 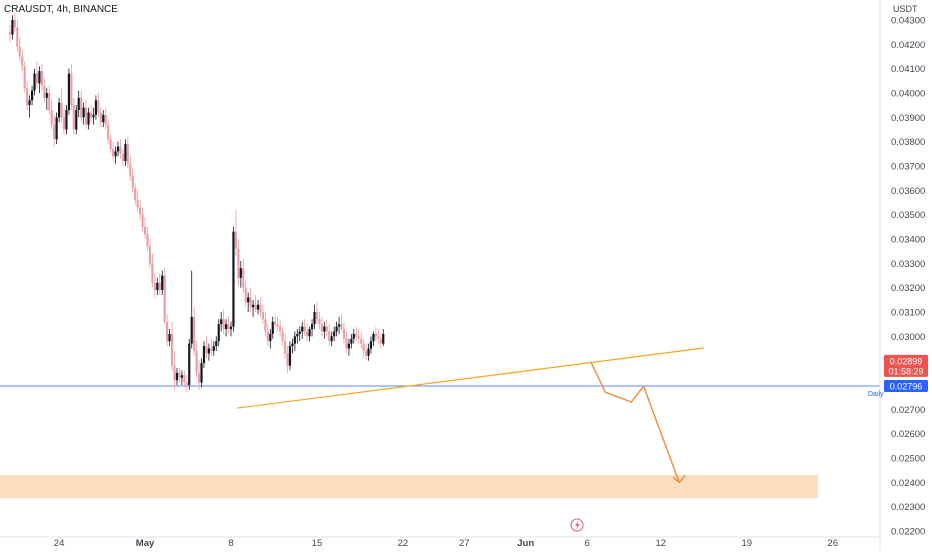 I want to click on projection-path, so click(x=635, y=422).